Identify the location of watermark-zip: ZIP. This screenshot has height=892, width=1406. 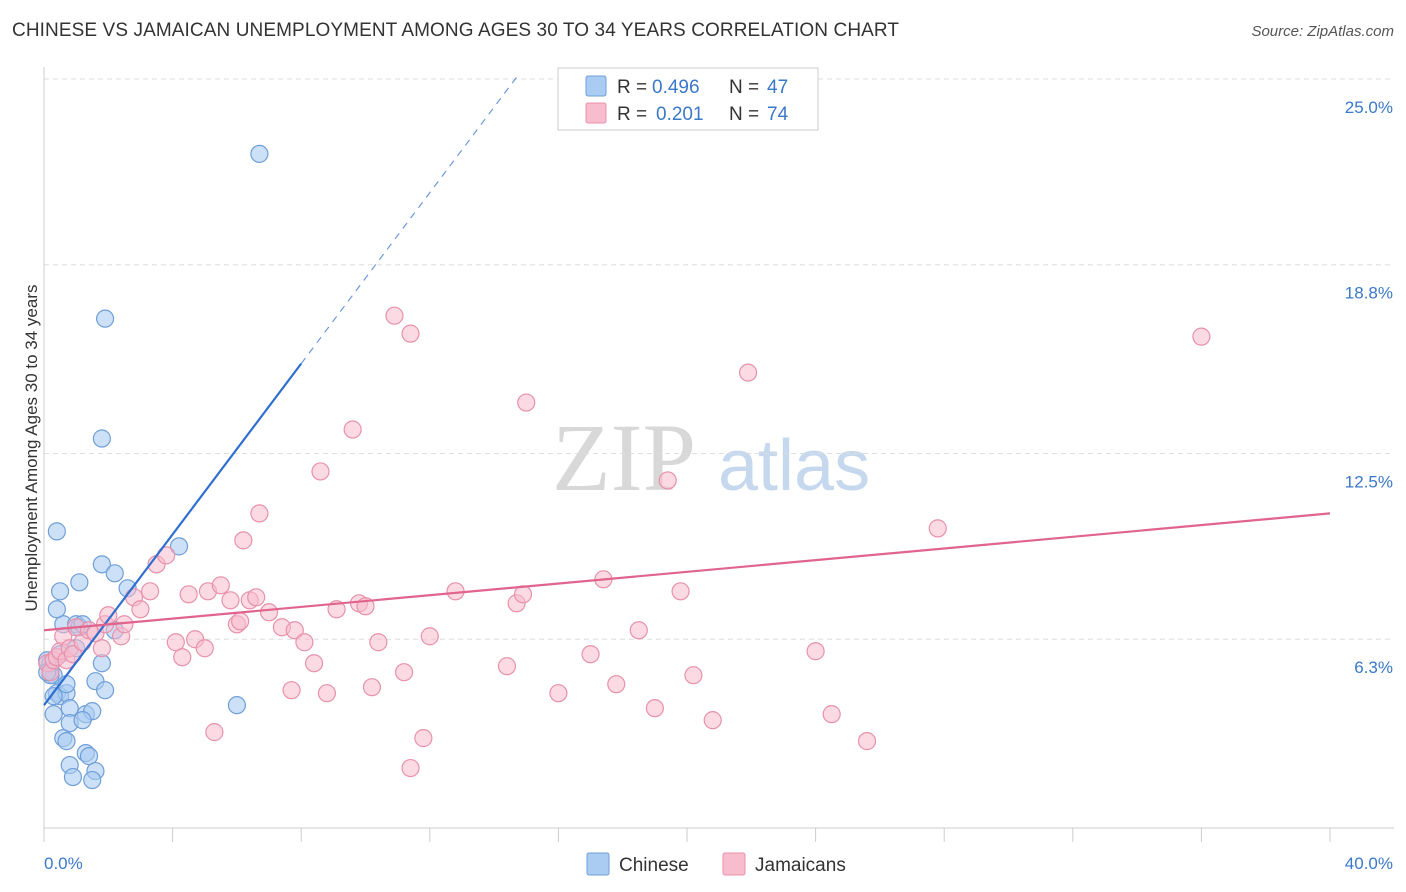
(624, 457).